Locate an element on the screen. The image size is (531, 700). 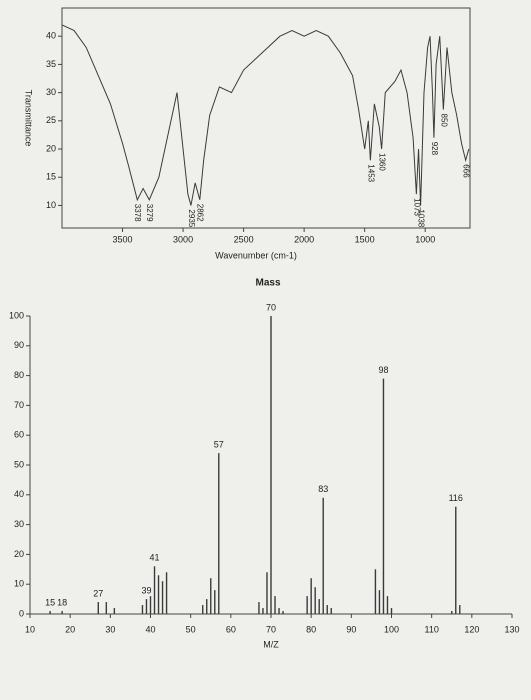
y-tick-label: 0 is located at coordinates (21, 613).